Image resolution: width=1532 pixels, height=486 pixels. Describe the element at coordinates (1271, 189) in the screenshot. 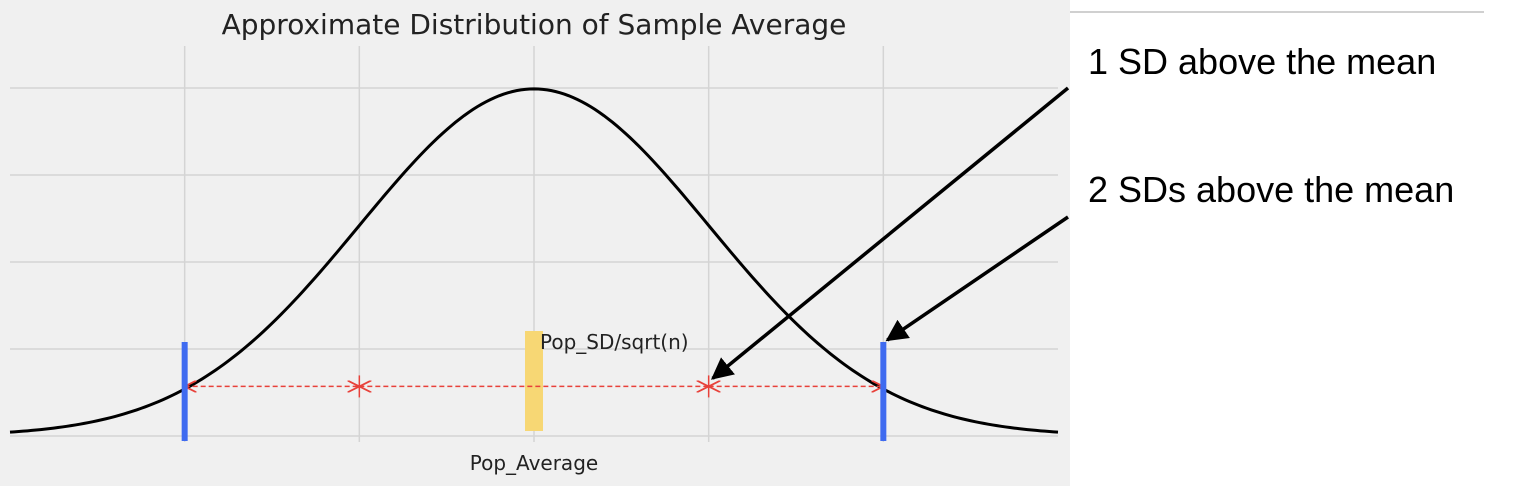

I see `annotation-two-sd: 2 SDs above the mean` at that location.